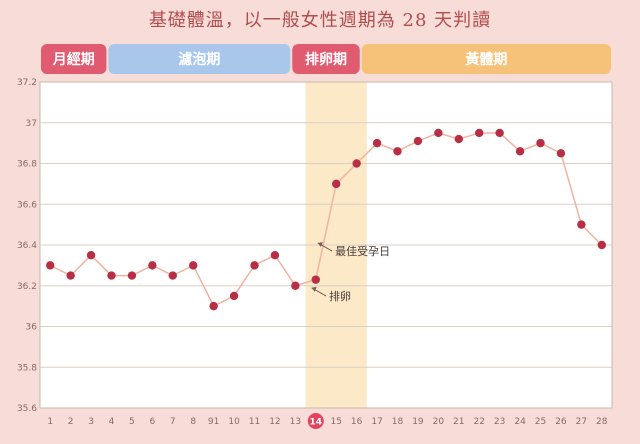 This screenshot has height=444, width=640. I want to click on phase-label: 黃體期, so click(485, 59).